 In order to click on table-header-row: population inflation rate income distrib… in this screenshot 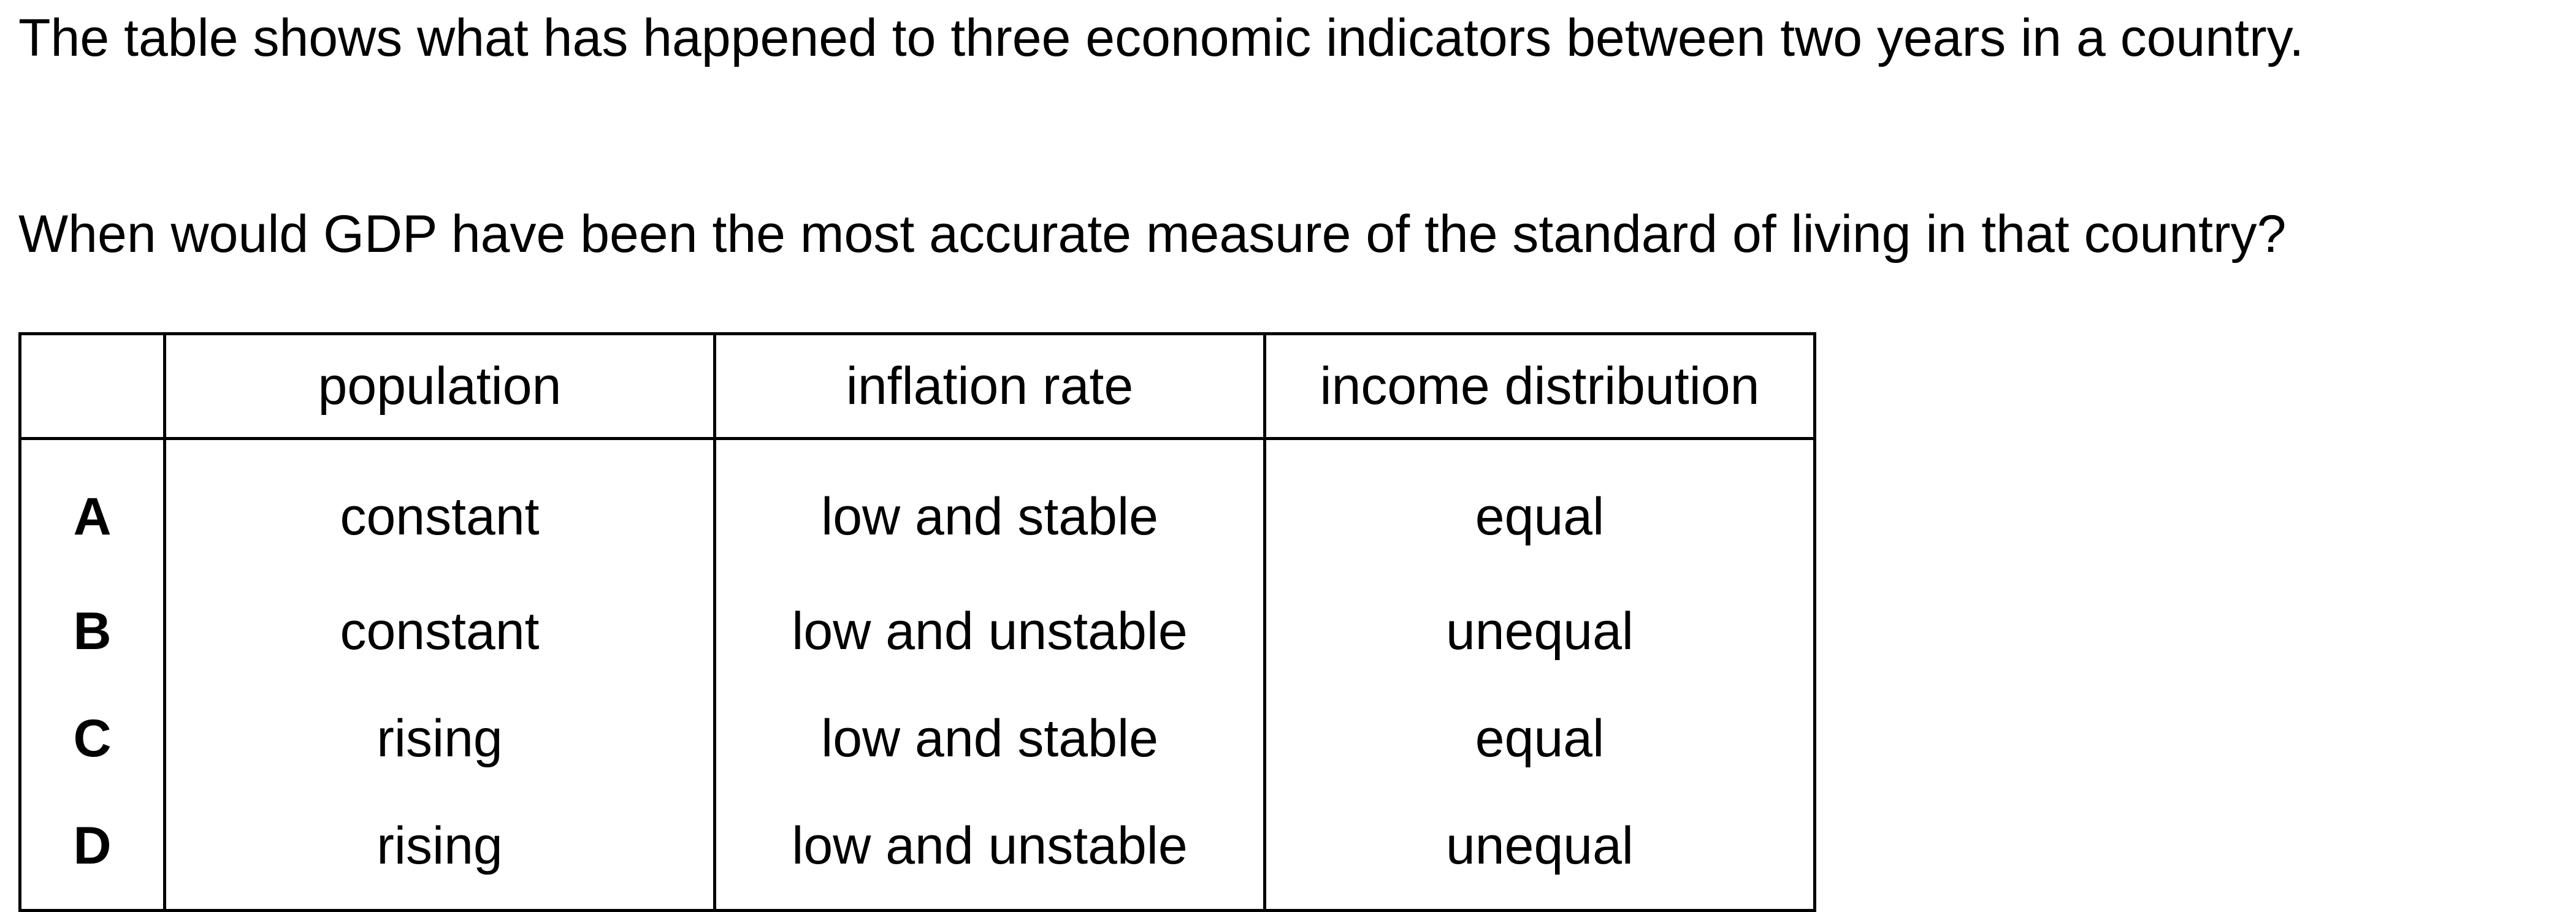, I will do `click(917, 386)`.